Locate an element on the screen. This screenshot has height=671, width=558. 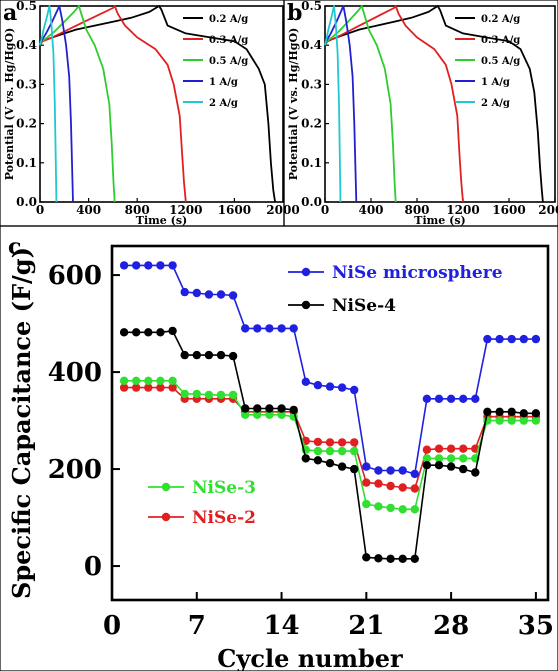
y-tick-label: 0.5 is located at coordinates (311, 6).